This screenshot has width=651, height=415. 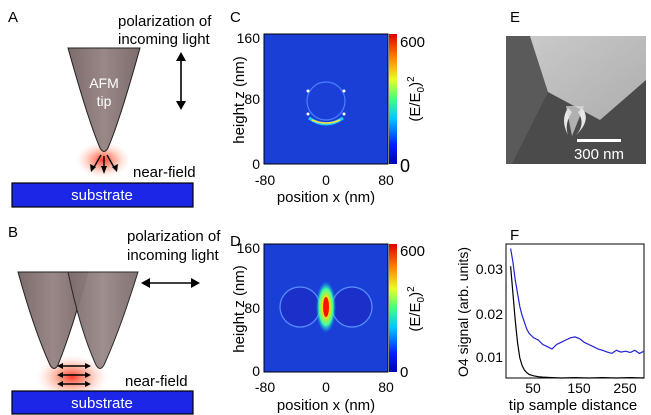 What do you see at coordinates (404, 372) in the screenshot?
I see `panel-d-cbar-tick-0: 0` at bounding box center [404, 372].